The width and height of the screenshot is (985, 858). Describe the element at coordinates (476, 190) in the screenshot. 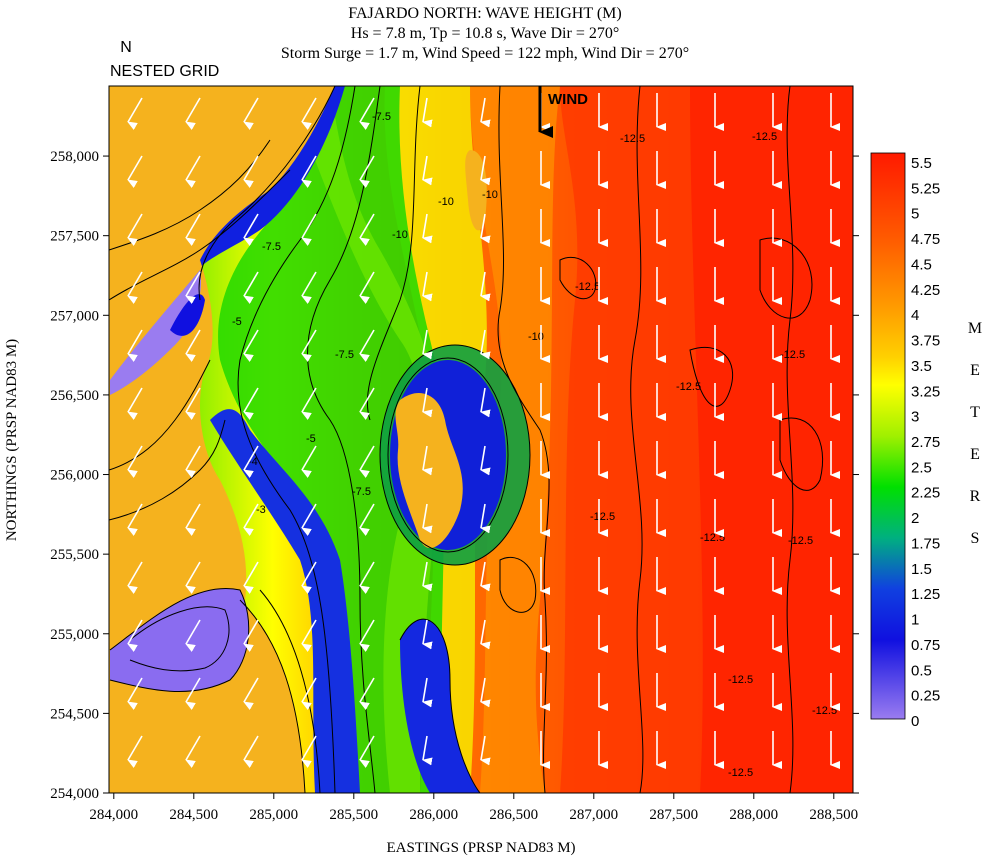

I see `rock-north` at that location.